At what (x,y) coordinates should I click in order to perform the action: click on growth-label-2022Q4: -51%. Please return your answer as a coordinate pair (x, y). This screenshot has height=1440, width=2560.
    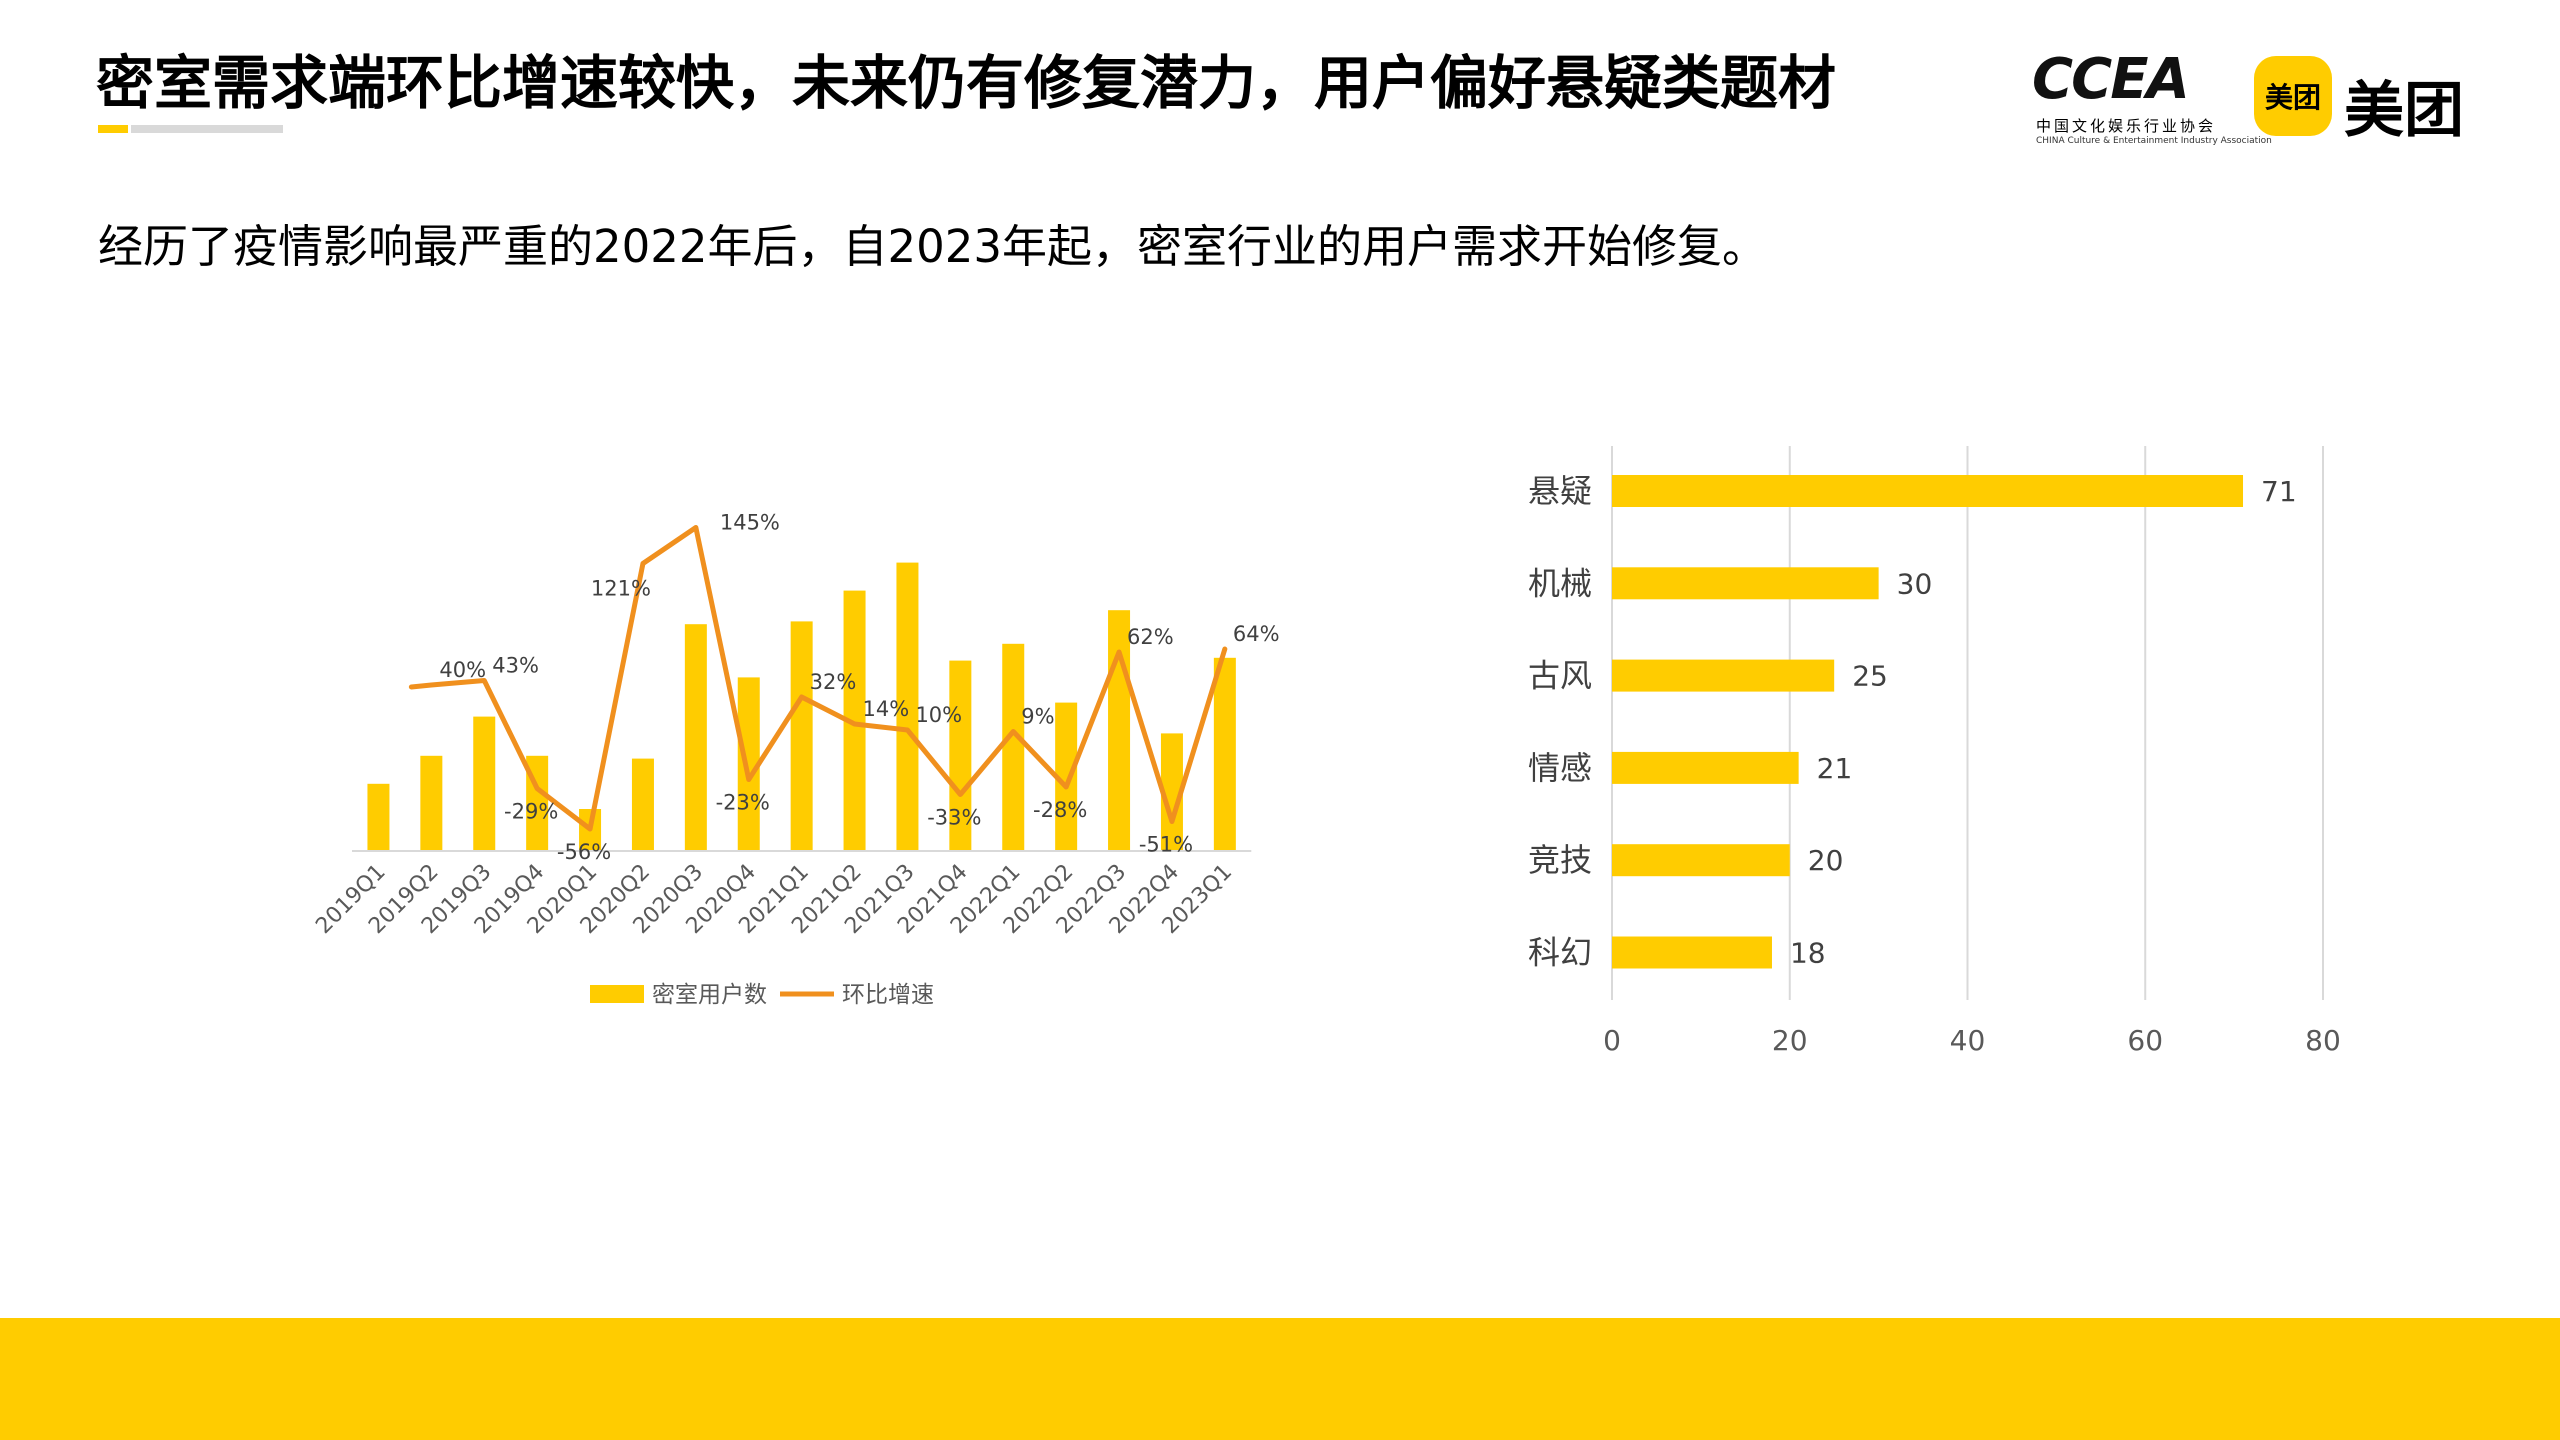
    Looking at the image, I should click on (1166, 845).